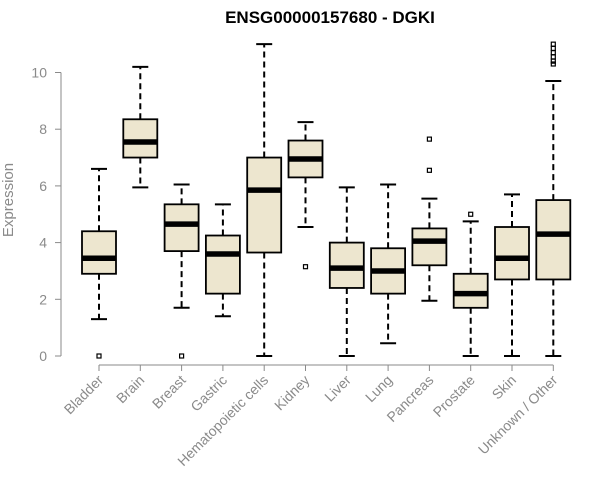 The image size is (600, 500). I want to click on x-tick-label: Lung, so click(378, 388).